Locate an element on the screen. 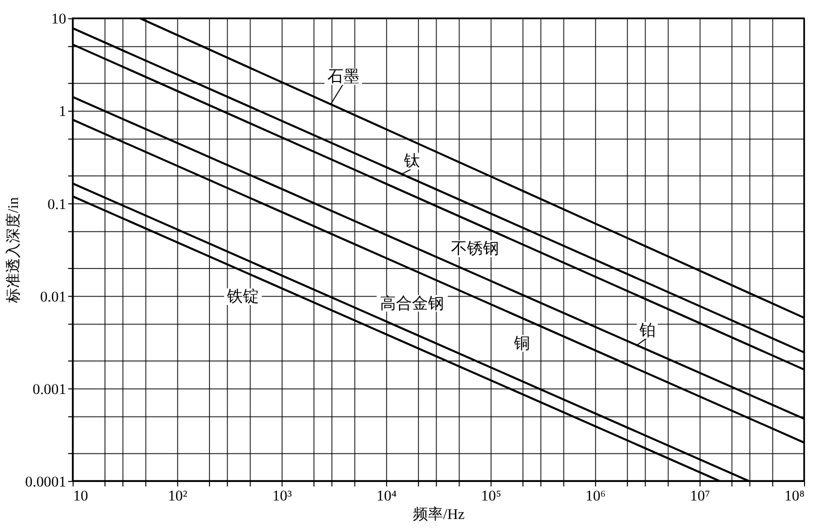 Image resolution: width=813 pixels, height=530 pixels. x-tick-label: 10⁵ is located at coordinates (491, 496).